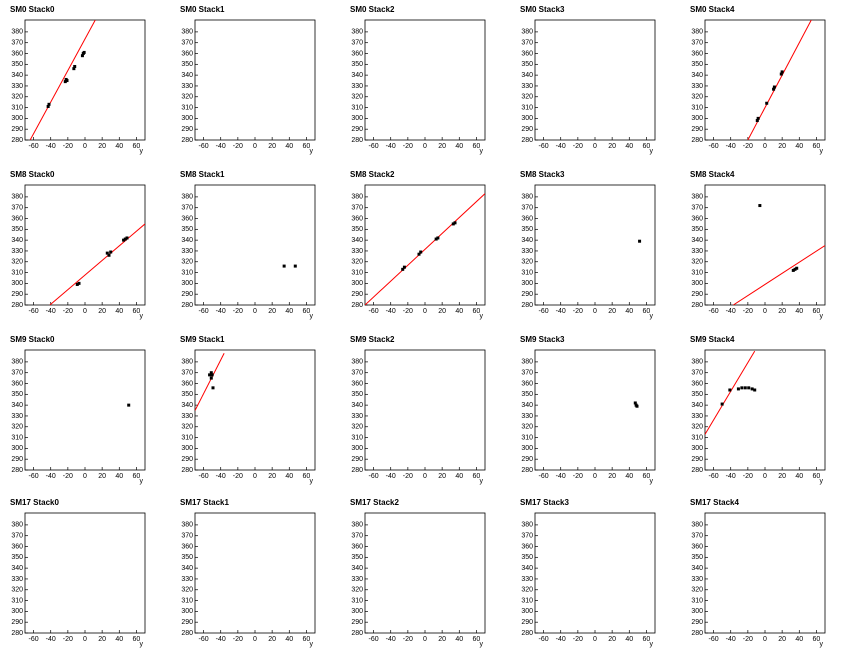  Describe the element at coordinates (97, 264) in the screenshot. I see `fit-line` at that location.